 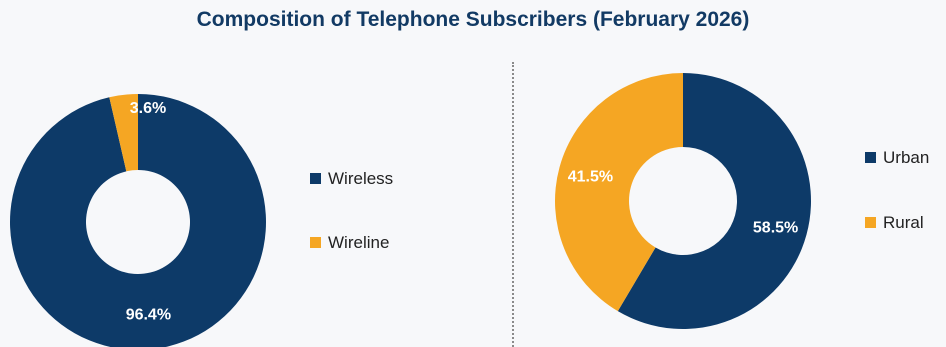 What do you see at coordinates (870, 157) in the screenshot?
I see `legend-swatch-urban` at bounding box center [870, 157].